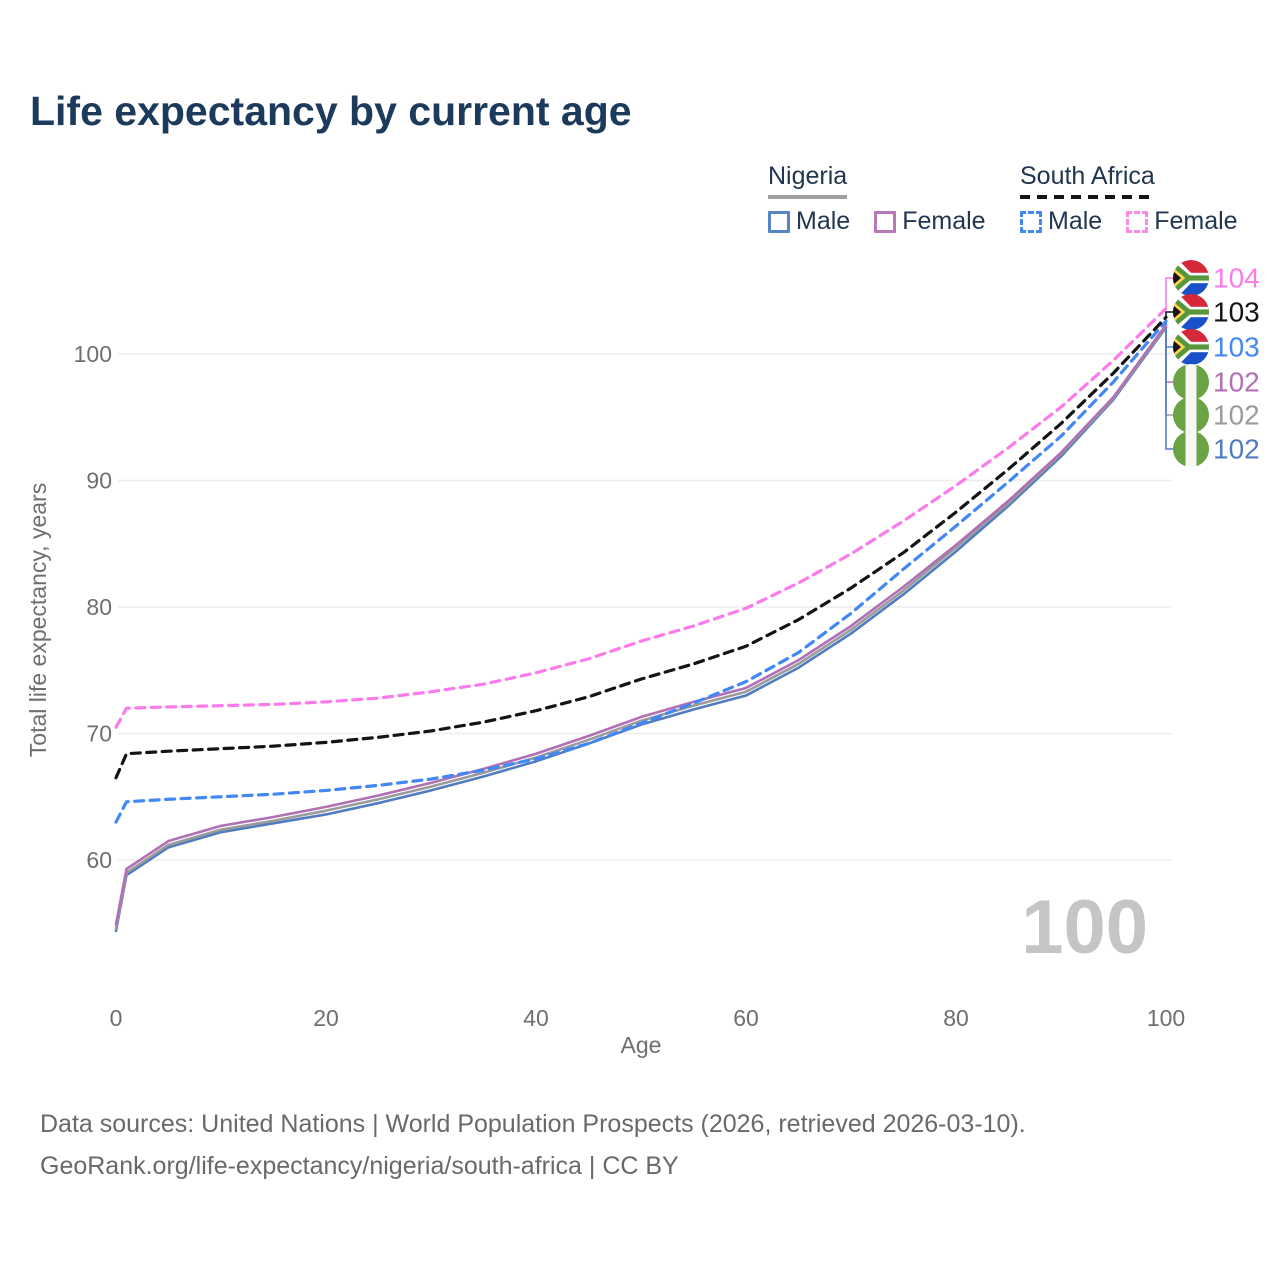 This screenshot has width=1280, height=1280. Describe the element at coordinates (808, 176) in the screenshot. I see `legend-country-nigeria: Nigeria` at that location.